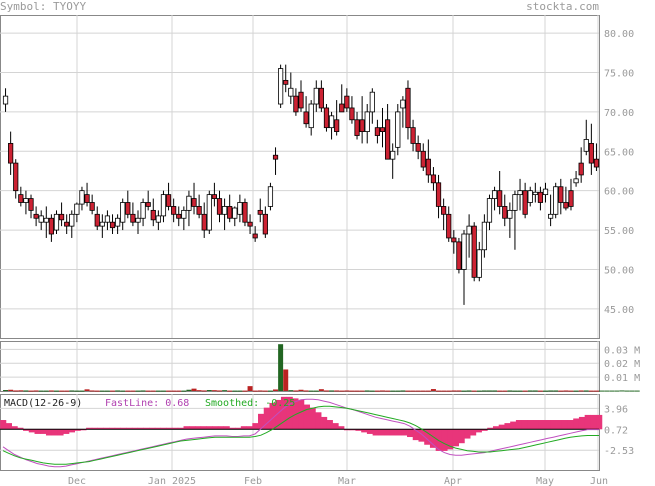  What do you see at coordinates (622, 378) in the screenshot?
I see `volume-tick-label: 0.01 M` at bounding box center [622, 378].